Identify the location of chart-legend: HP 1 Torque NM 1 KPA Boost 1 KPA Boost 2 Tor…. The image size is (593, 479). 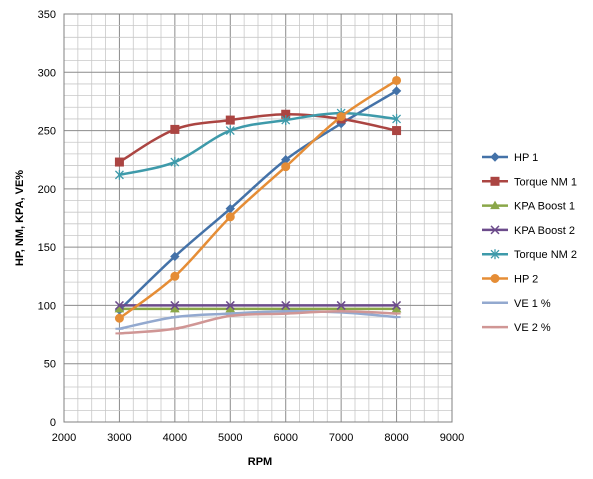
(529, 243).